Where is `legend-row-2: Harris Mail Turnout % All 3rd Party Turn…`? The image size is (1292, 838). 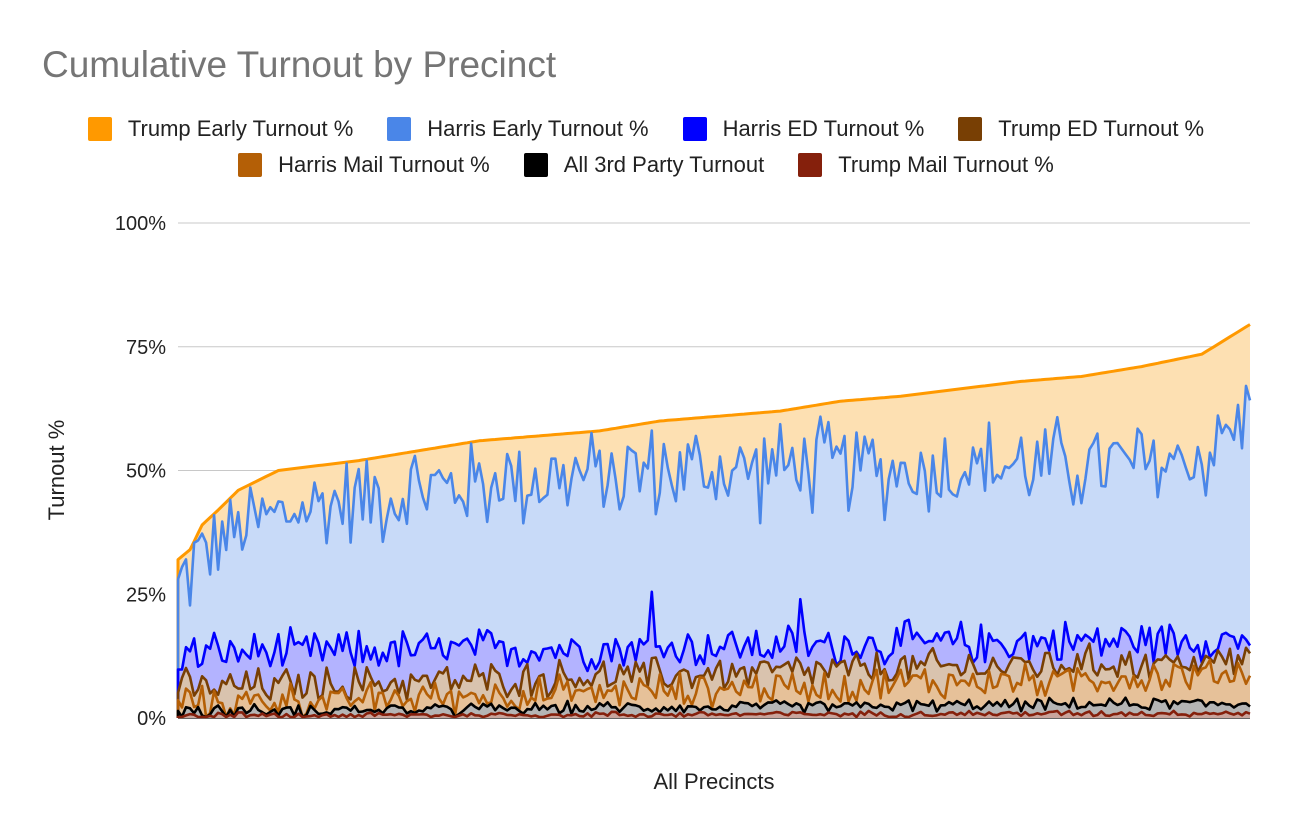
legend-row-2: Harris Mail Turnout % All 3rd Party Turn… is located at coordinates (646, 165).